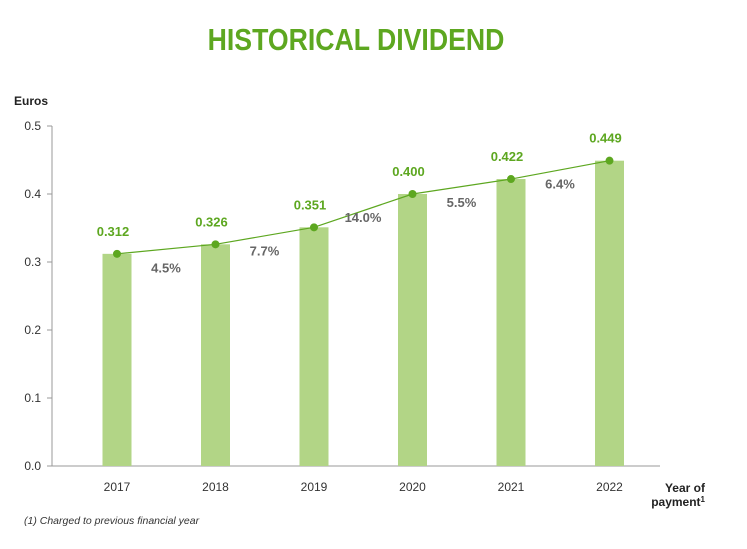 Image resolution: width=747 pixels, height=549 pixels. I want to click on footnote: (1) Charged to previous financial year, so click(112, 521).